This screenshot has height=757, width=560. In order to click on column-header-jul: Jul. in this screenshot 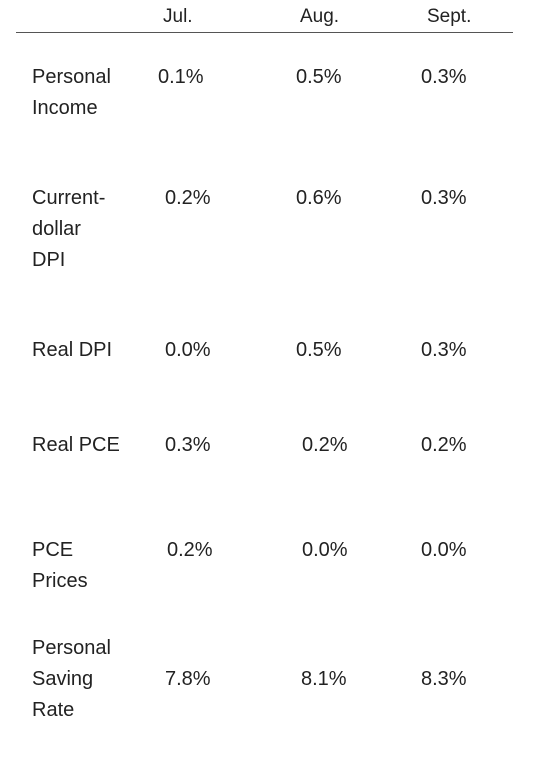, I will do `click(178, 16)`.